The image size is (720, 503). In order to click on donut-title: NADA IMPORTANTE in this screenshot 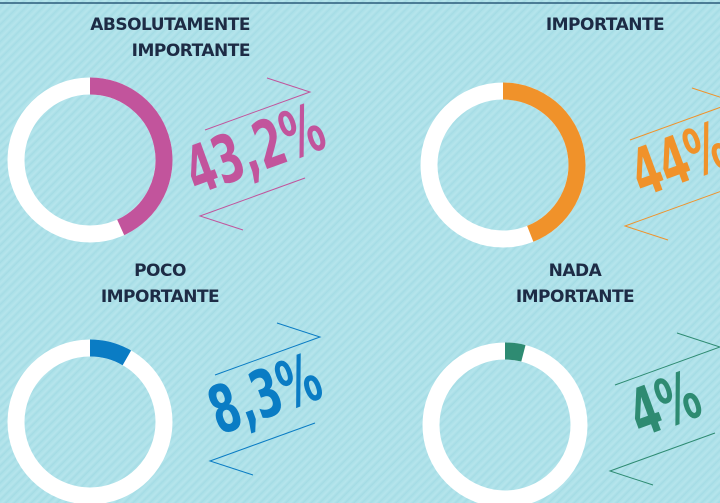, I will do `click(575, 284)`.